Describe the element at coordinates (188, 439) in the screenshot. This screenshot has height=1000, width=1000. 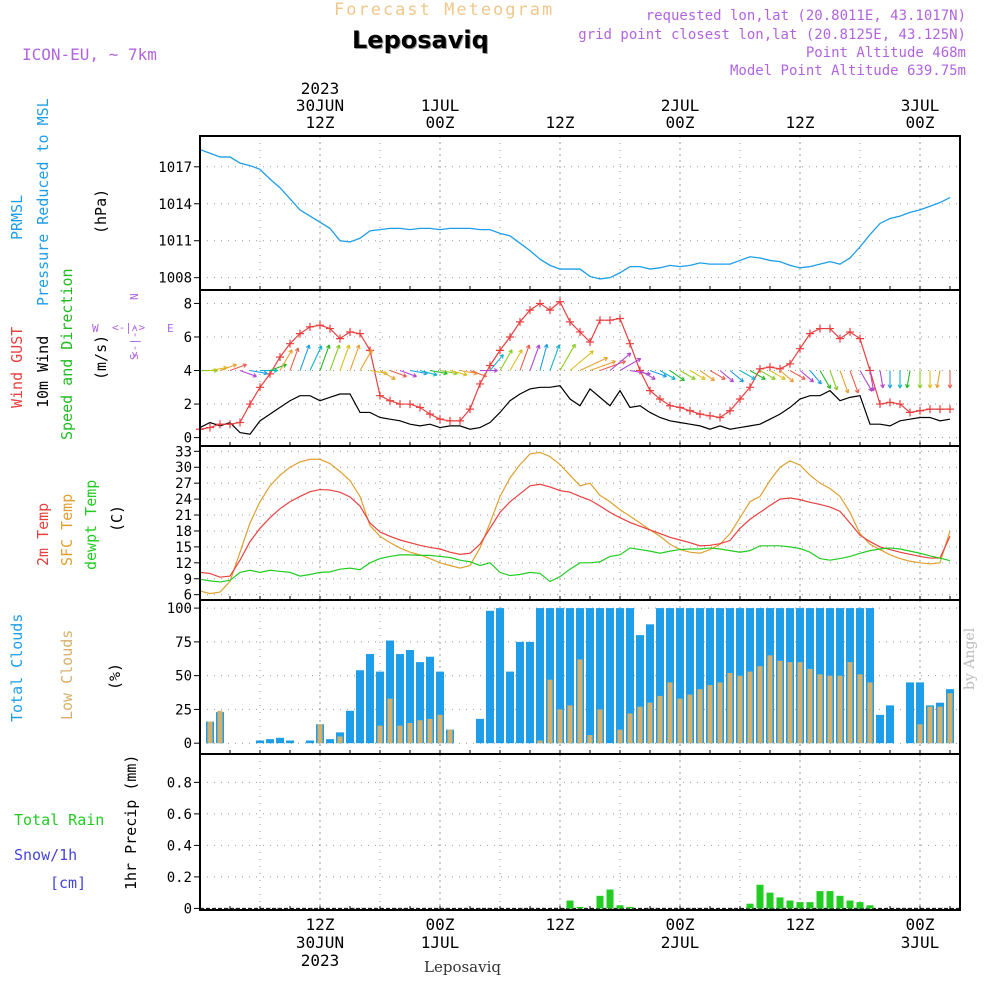
I see `y-tick-label: 0` at that location.